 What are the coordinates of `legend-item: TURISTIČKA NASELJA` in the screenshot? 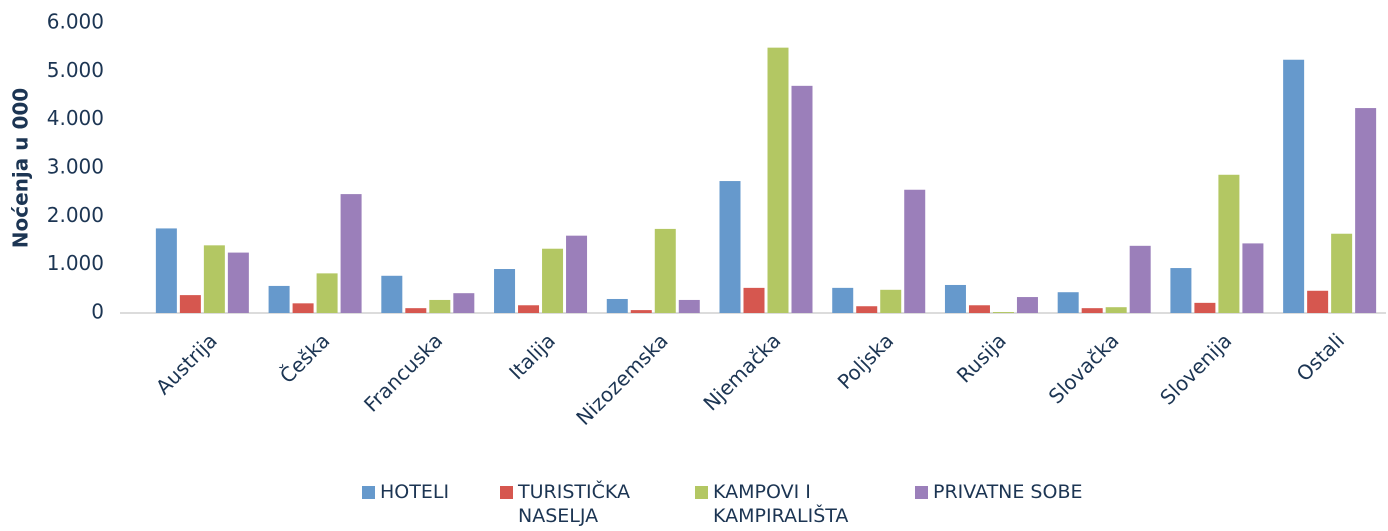 It's located at (570, 504).